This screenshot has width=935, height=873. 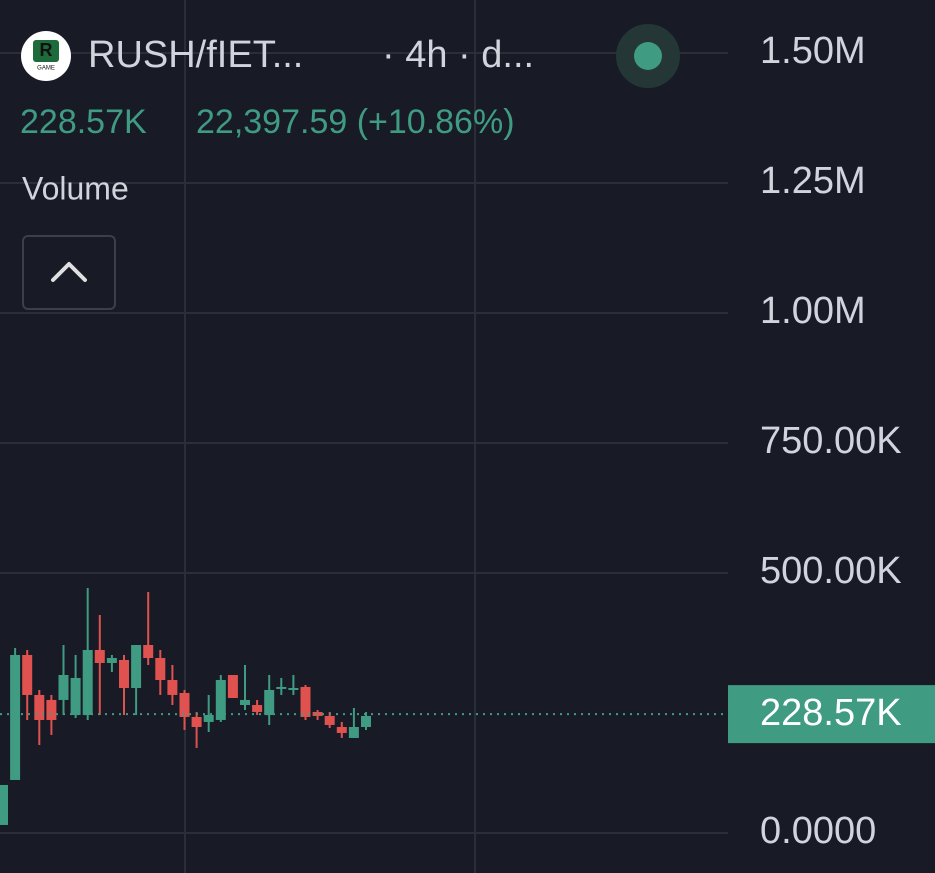 What do you see at coordinates (831, 441) in the screenshot?
I see `y-tick-label: 750.00K` at bounding box center [831, 441].